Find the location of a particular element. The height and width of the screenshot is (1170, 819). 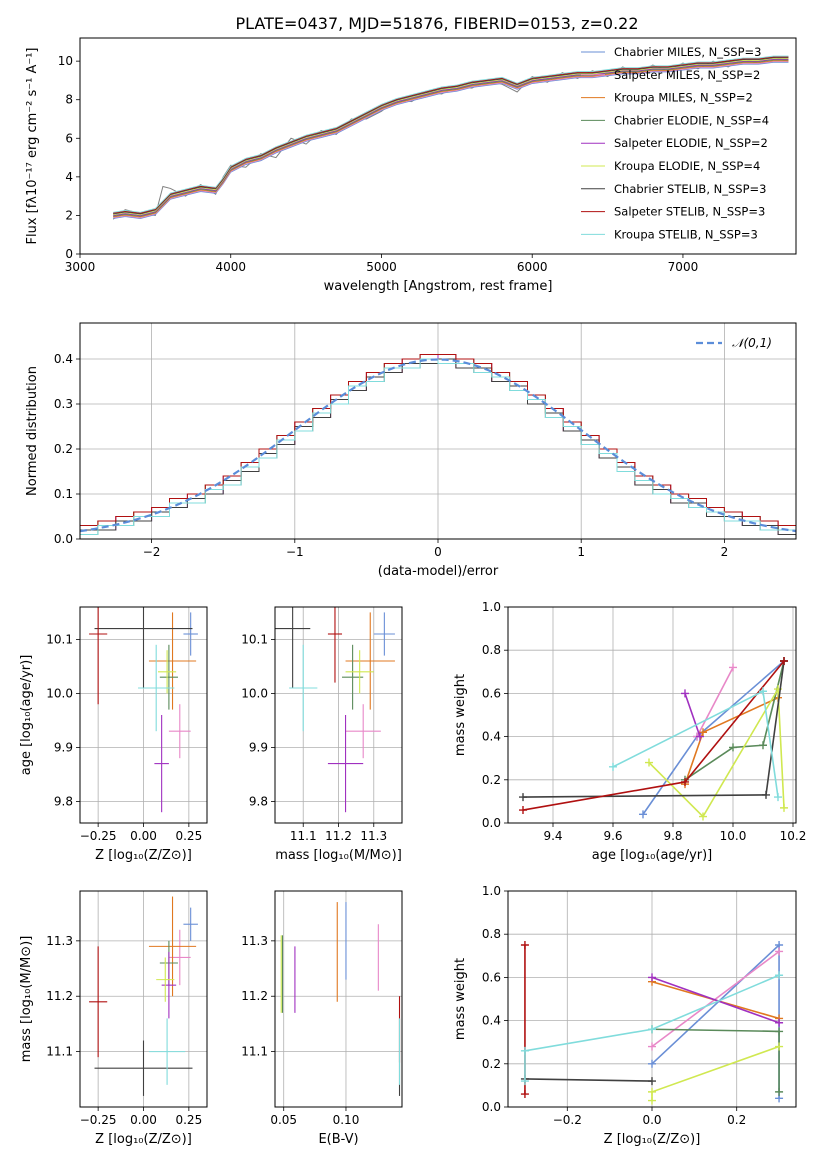

y-tick-label: 0.2 is located at coordinates (491, 1064).